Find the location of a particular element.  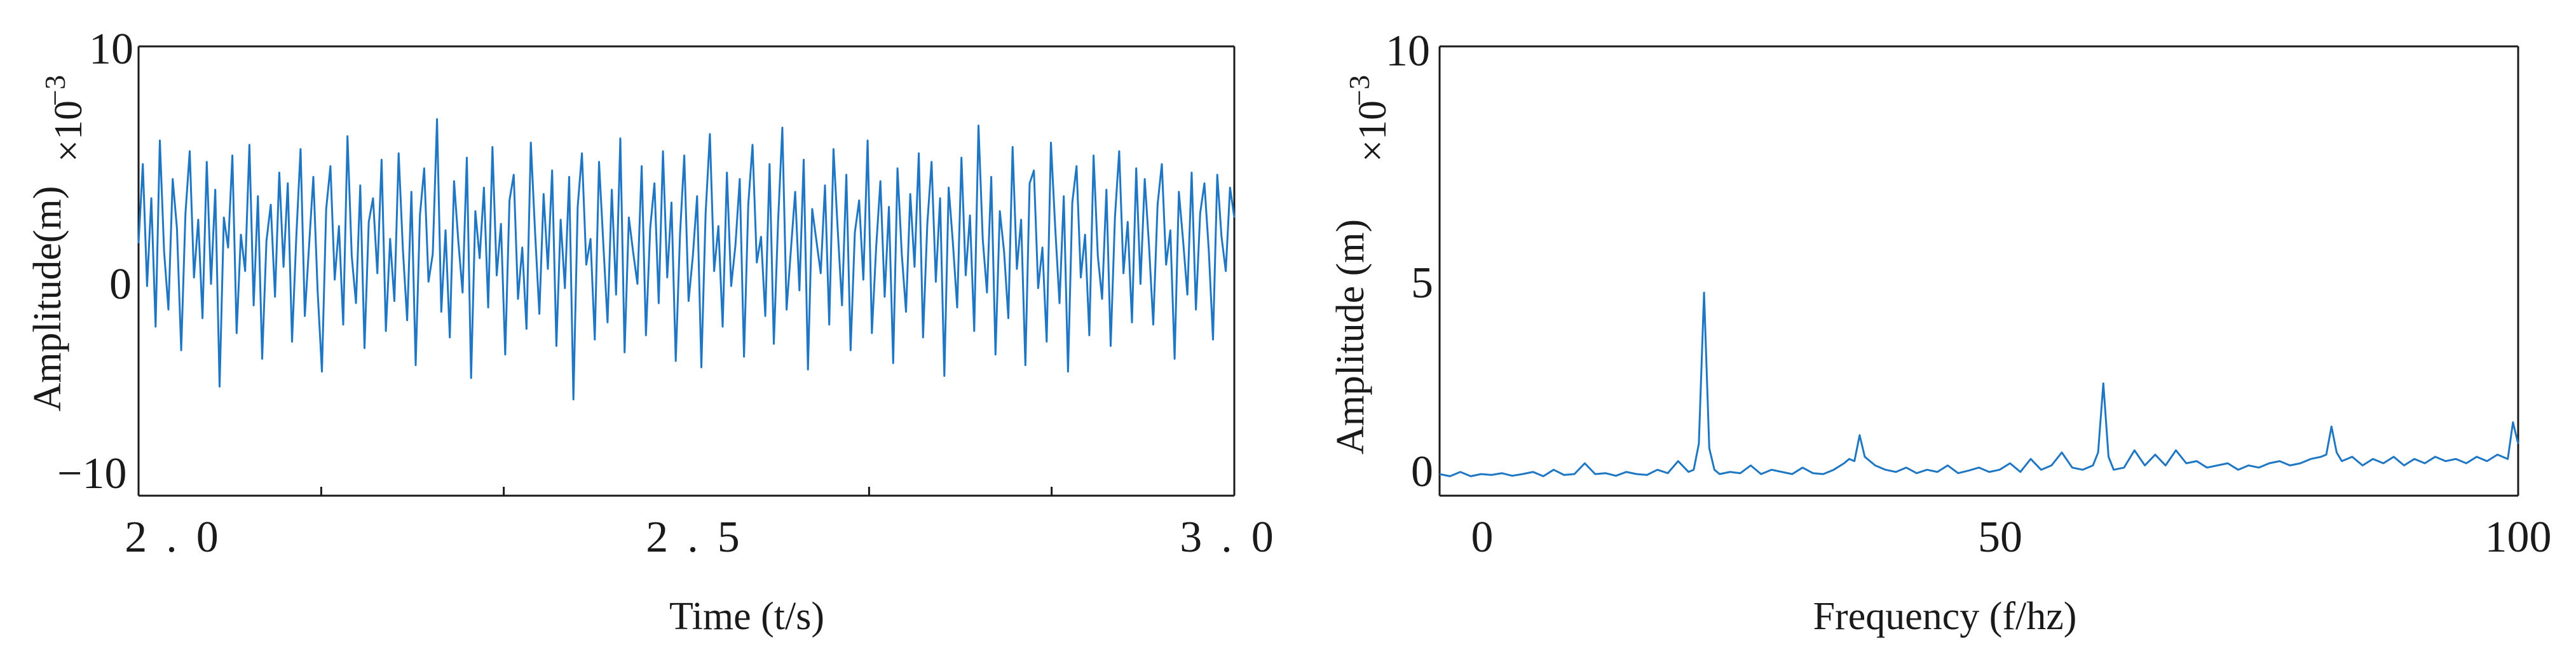

time-minor-ticks is located at coordinates (686, 492).